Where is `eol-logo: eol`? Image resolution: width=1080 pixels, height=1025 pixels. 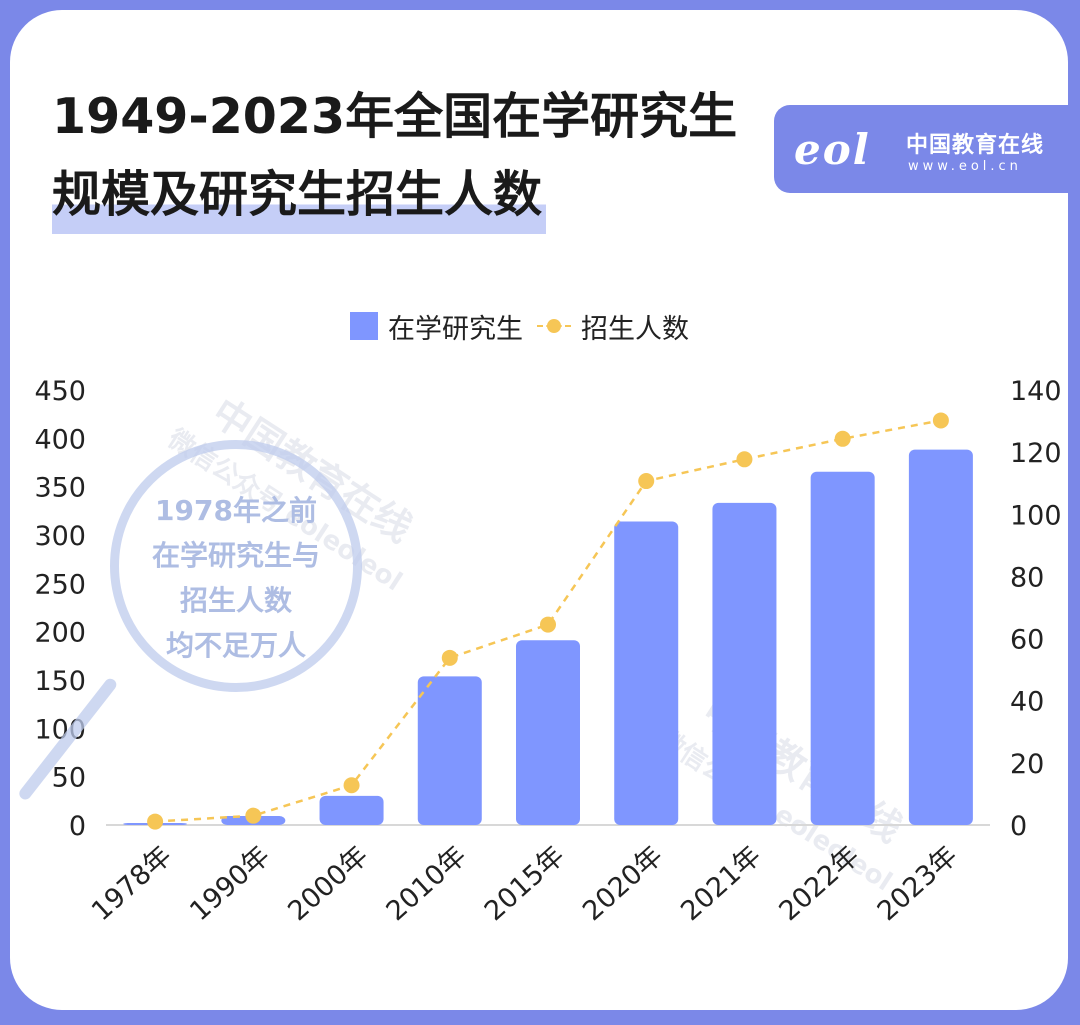
eol-logo: eol is located at coordinates (832, 149).